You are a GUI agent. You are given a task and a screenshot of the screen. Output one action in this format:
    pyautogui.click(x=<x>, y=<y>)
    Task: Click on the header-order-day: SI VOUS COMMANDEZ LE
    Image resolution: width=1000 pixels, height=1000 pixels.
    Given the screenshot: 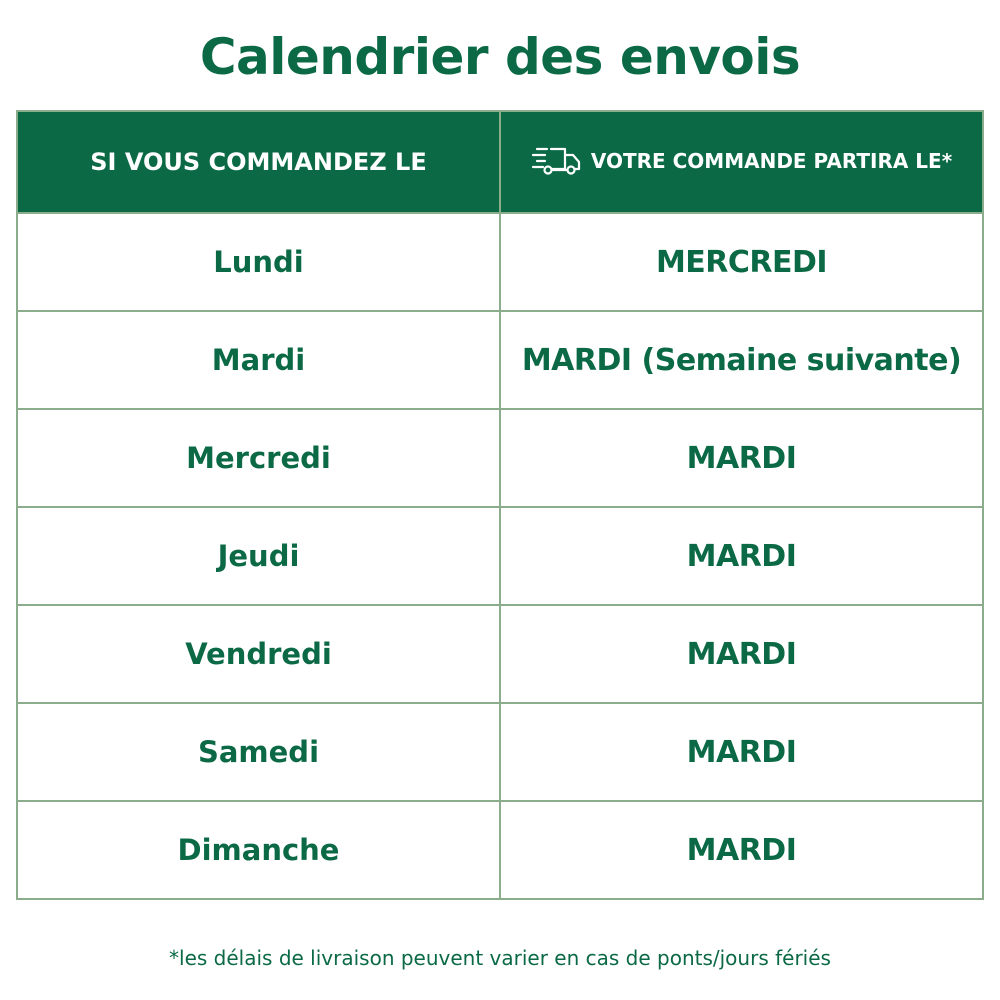 What is the action you would take?
    pyautogui.click(x=258, y=162)
    